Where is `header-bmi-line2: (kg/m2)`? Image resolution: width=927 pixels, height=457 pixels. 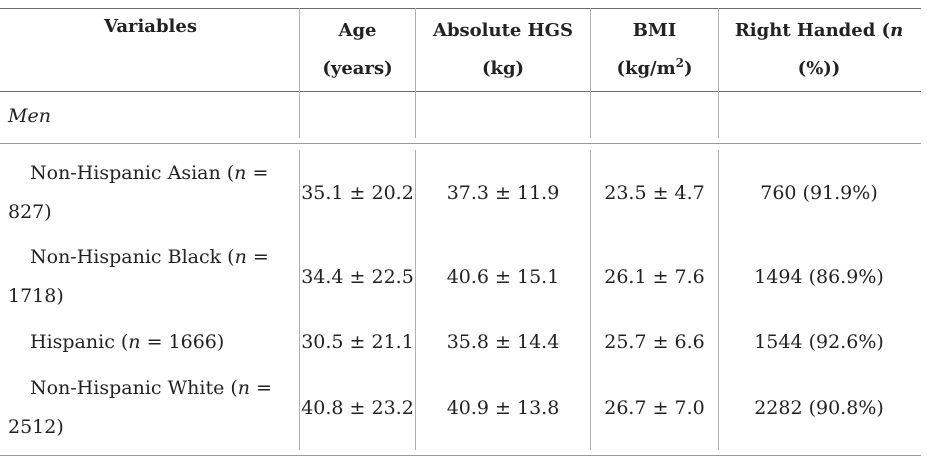
header-bmi-line2: (kg/m2) is located at coordinates (654, 69).